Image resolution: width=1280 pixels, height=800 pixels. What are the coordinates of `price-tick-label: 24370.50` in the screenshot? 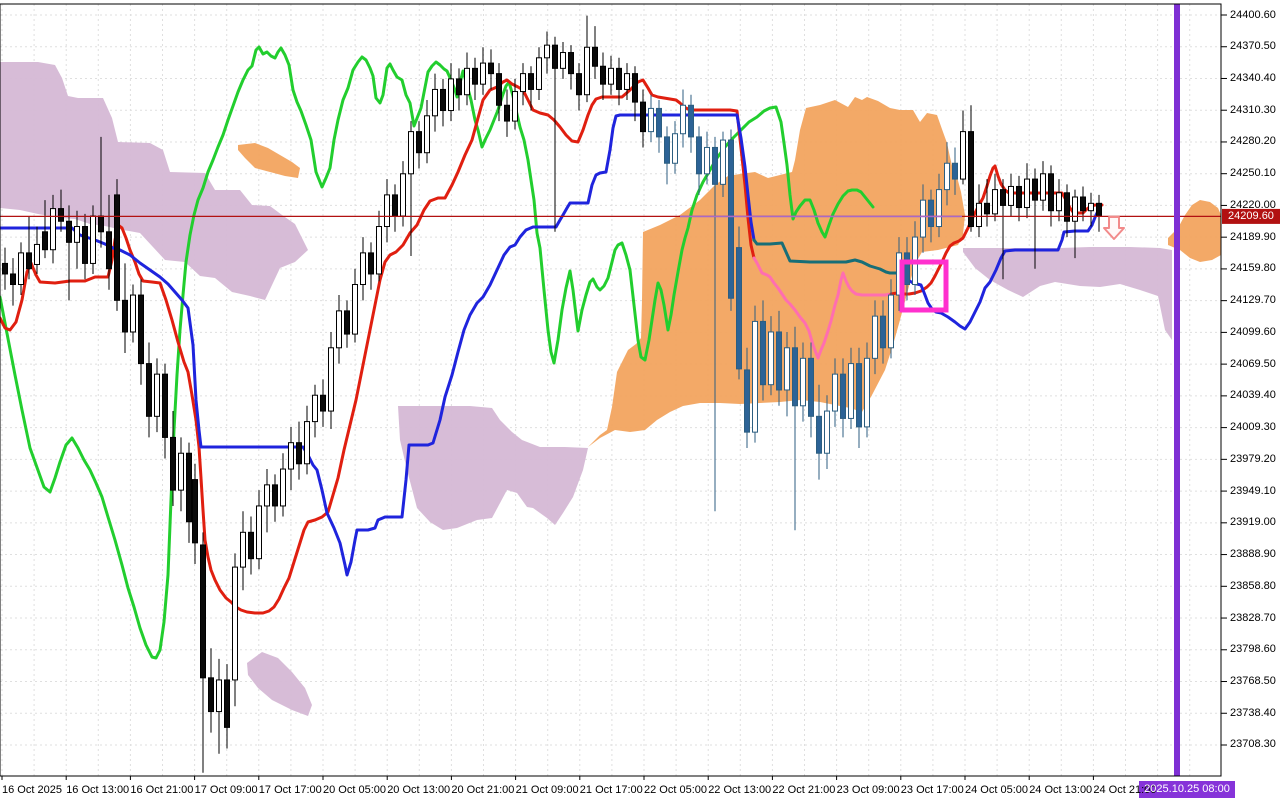 It's located at (1253, 46).